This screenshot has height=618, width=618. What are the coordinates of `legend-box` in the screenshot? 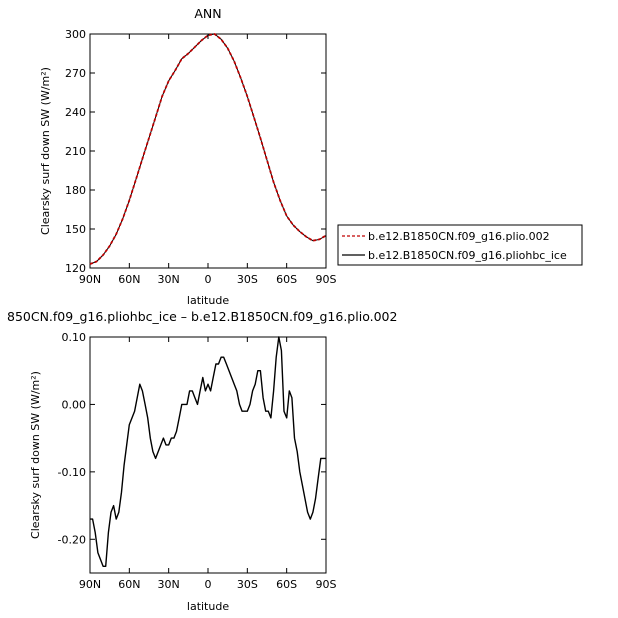 It's located at (460, 245).